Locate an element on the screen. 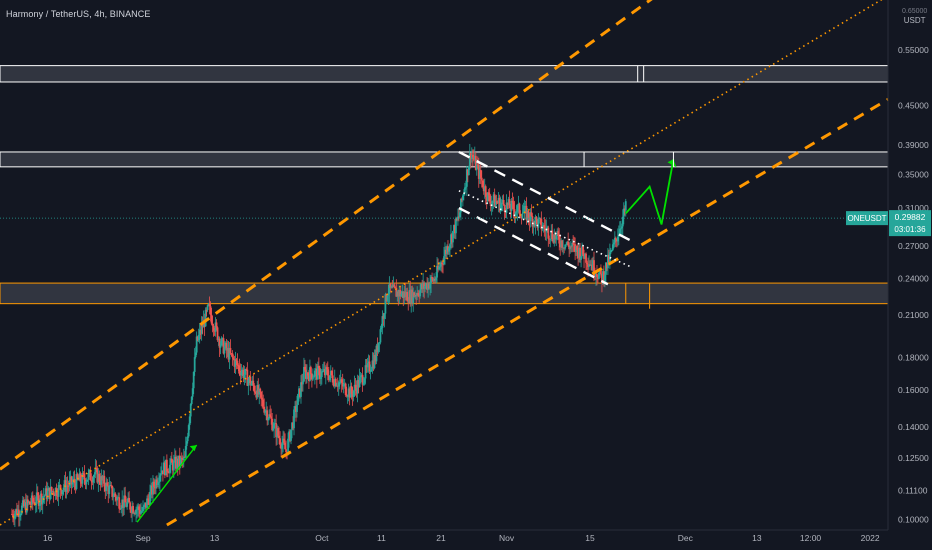 This screenshot has width=932, height=550. time-tick-label: Sep is located at coordinates (142, 538).